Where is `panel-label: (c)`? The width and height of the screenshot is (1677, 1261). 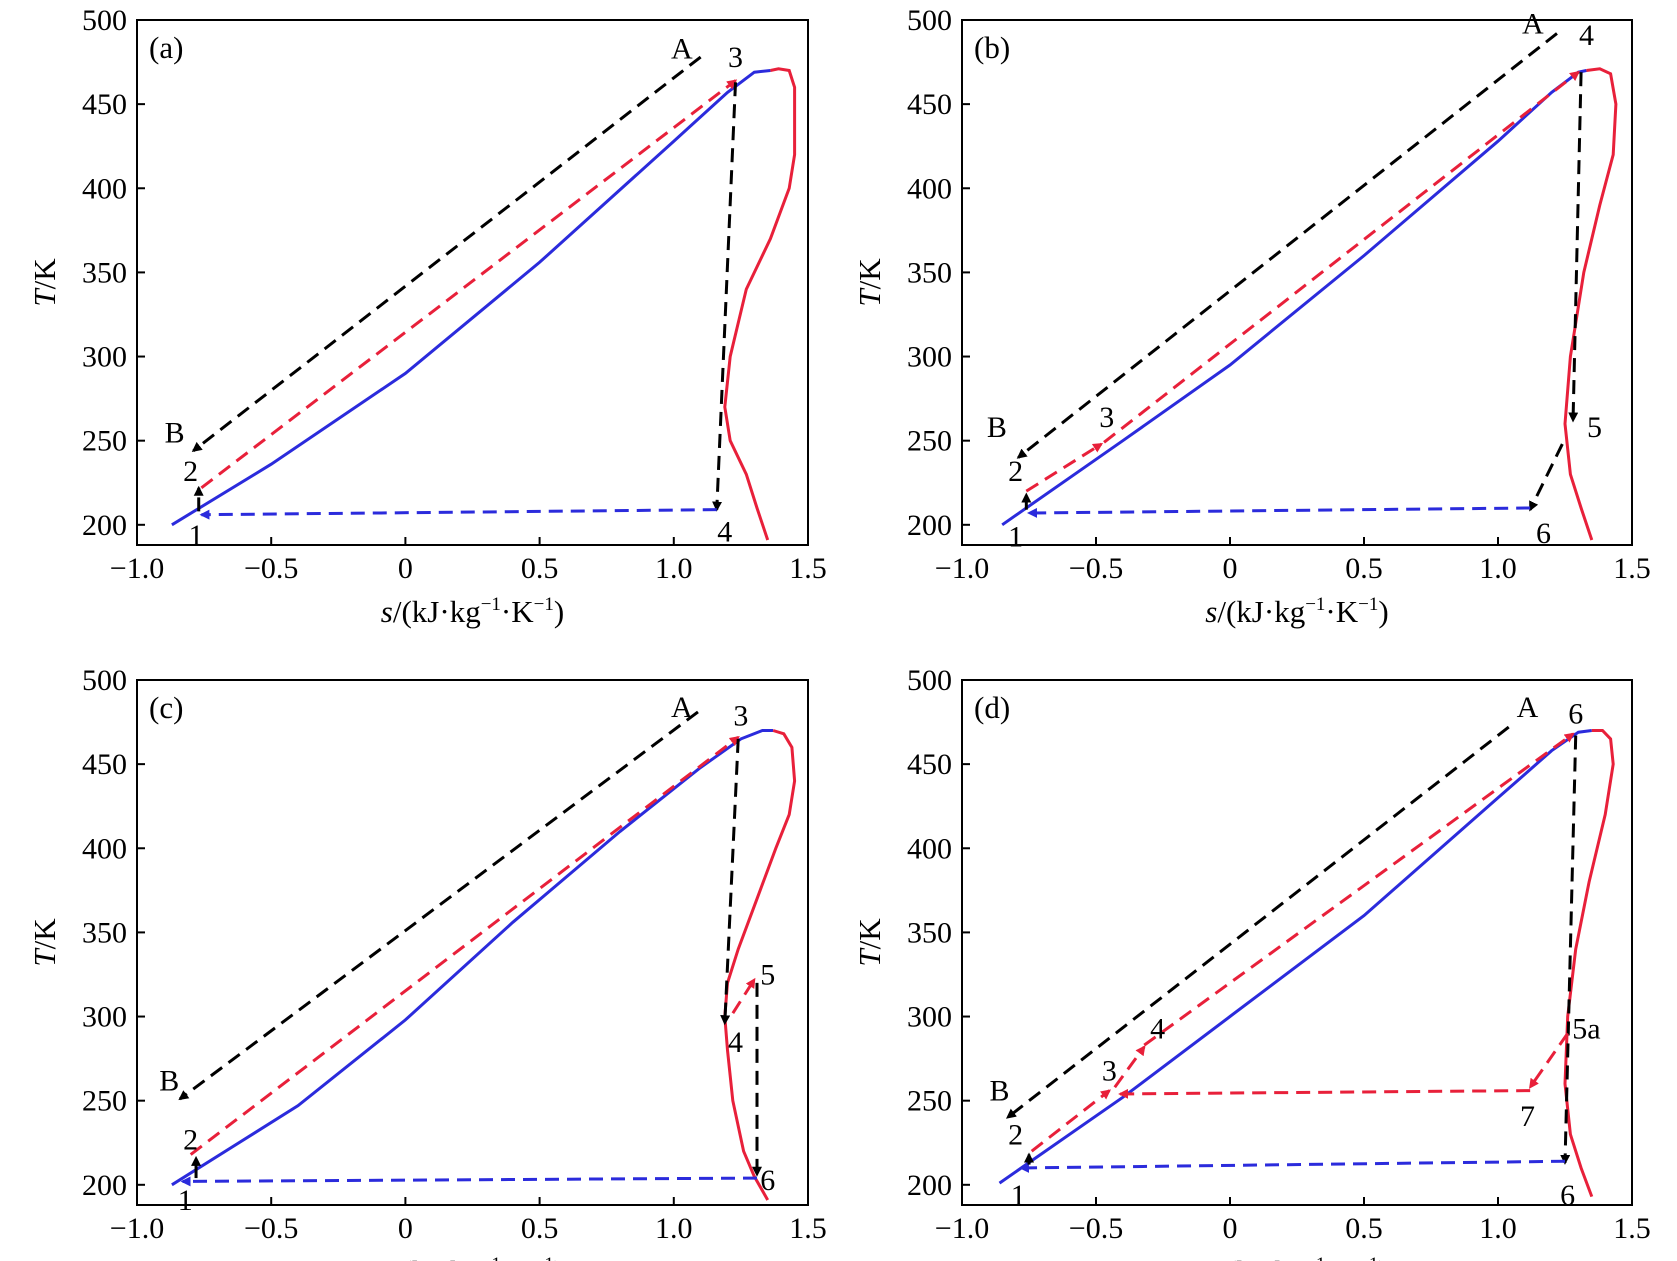 panel-label: (c) is located at coordinates (166, 707).